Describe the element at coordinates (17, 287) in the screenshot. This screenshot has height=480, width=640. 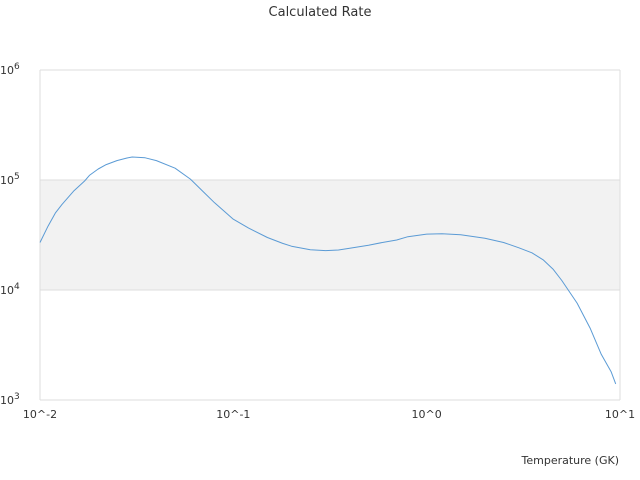
I see `y-tick-exponent: 4` at that location.